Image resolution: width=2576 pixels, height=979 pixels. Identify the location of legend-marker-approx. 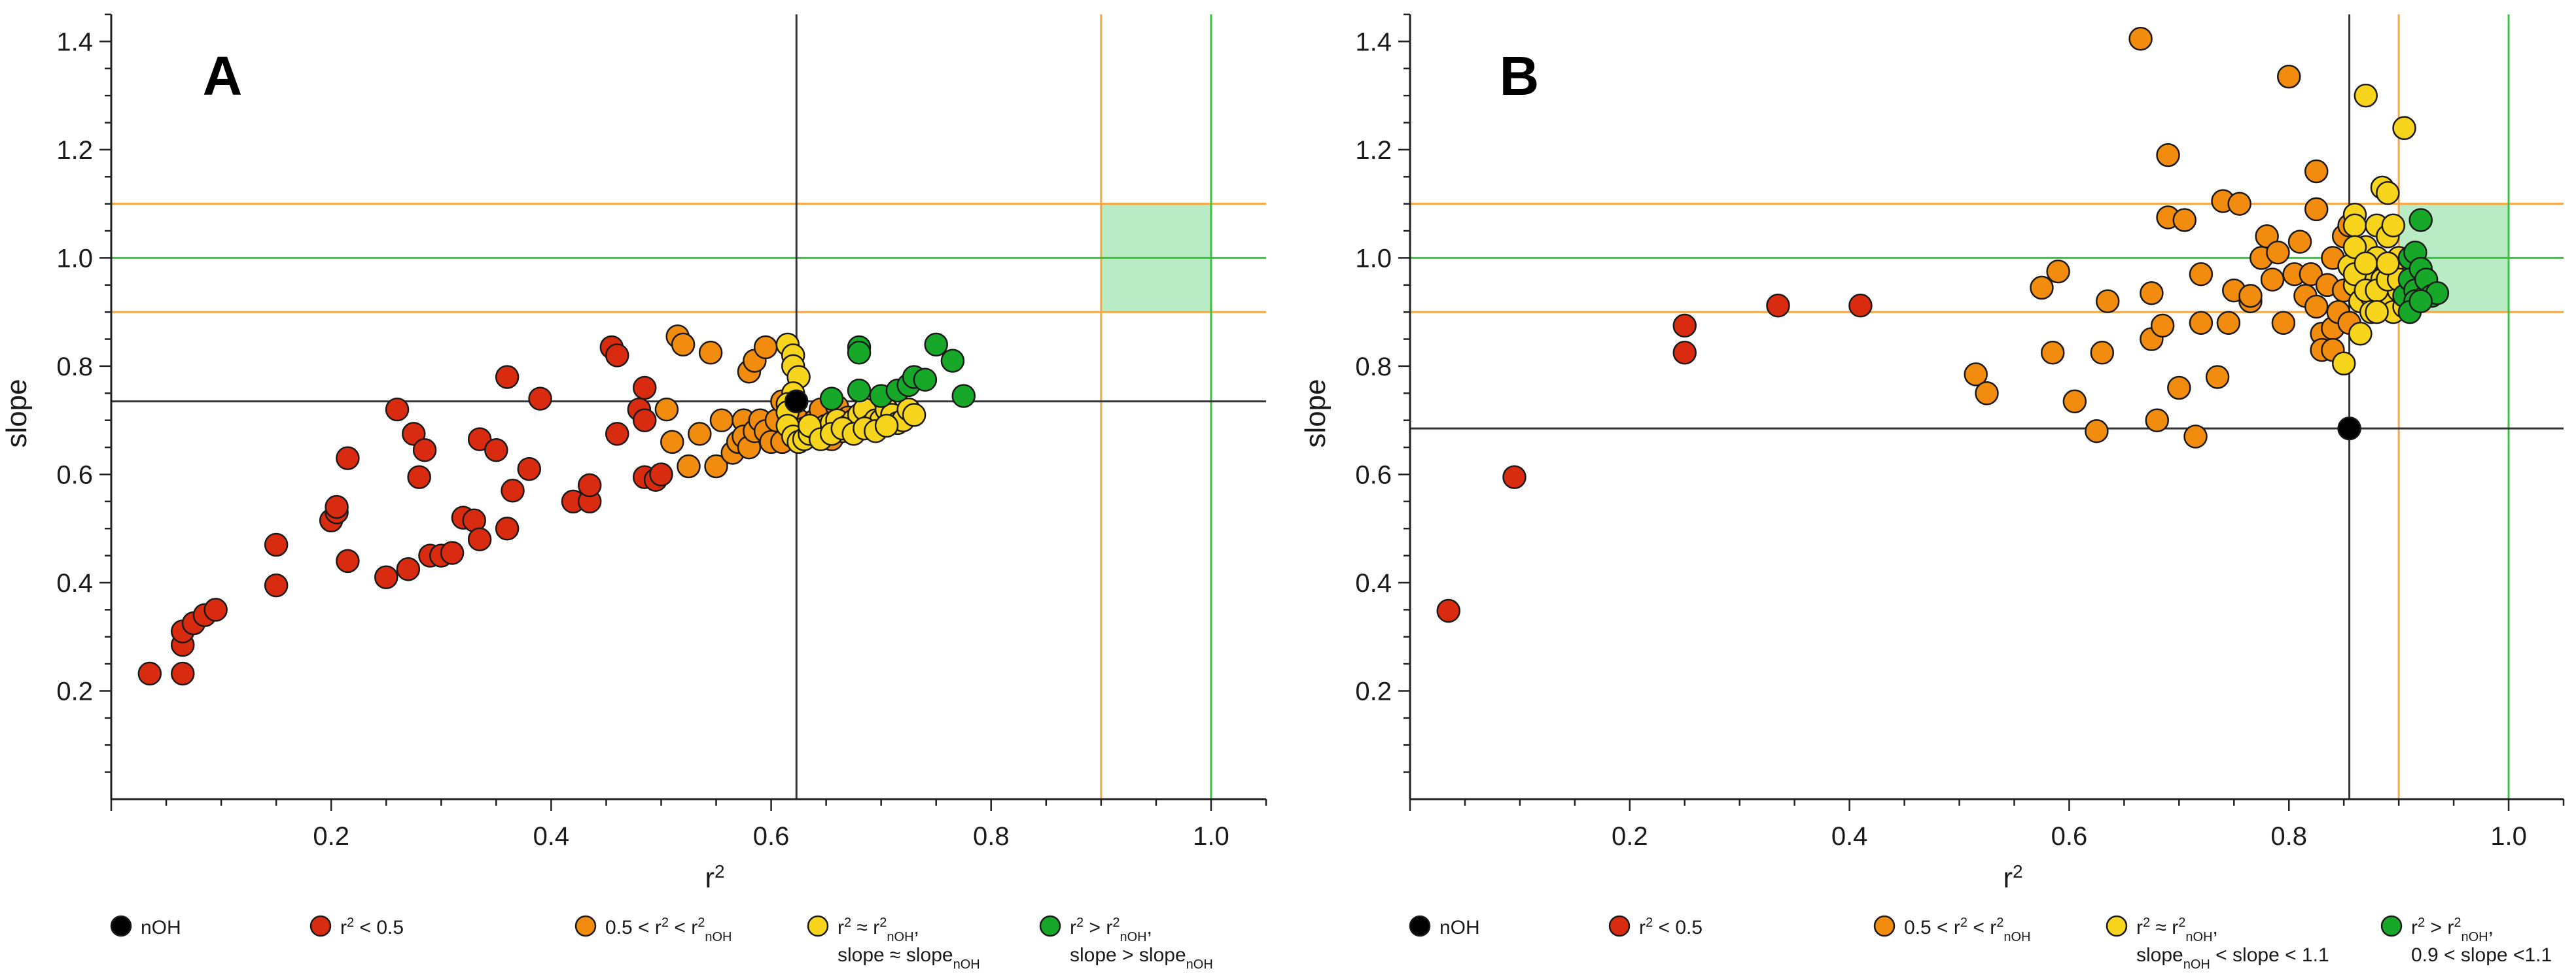
(2117, 926).